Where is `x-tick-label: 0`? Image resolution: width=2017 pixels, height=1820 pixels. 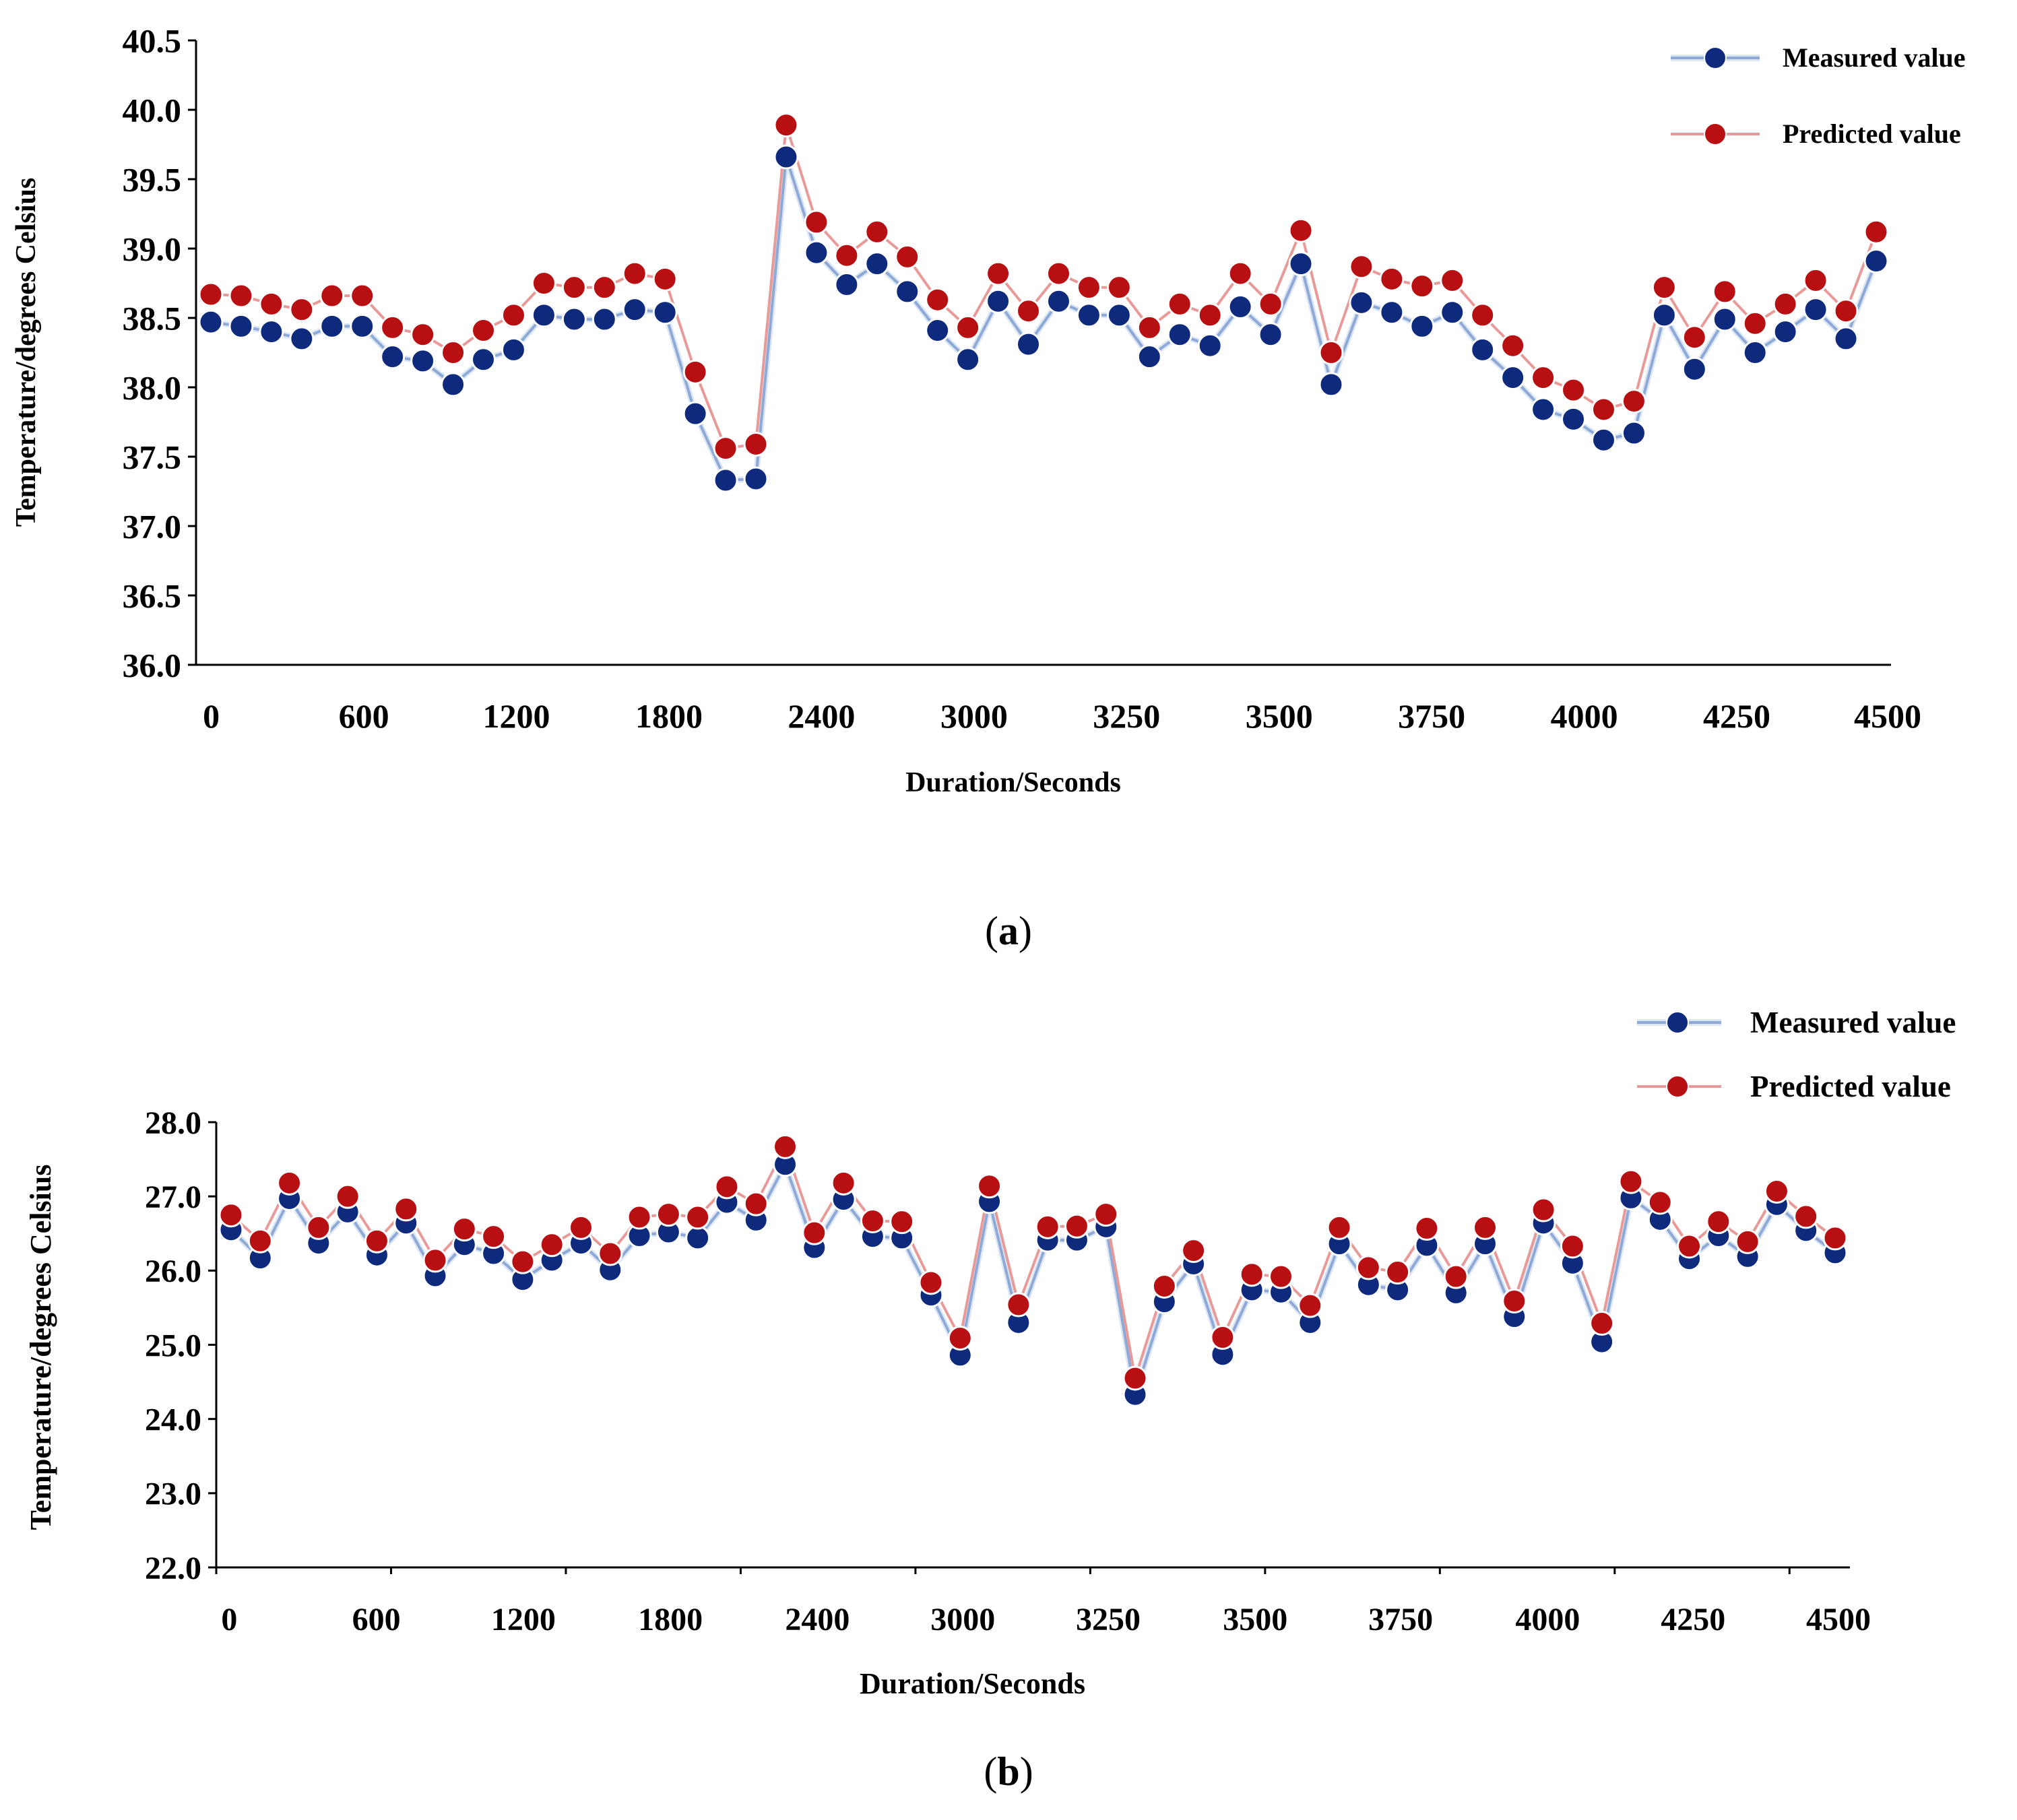 x-tick-label: 0 is located at coordinates (211, 716).